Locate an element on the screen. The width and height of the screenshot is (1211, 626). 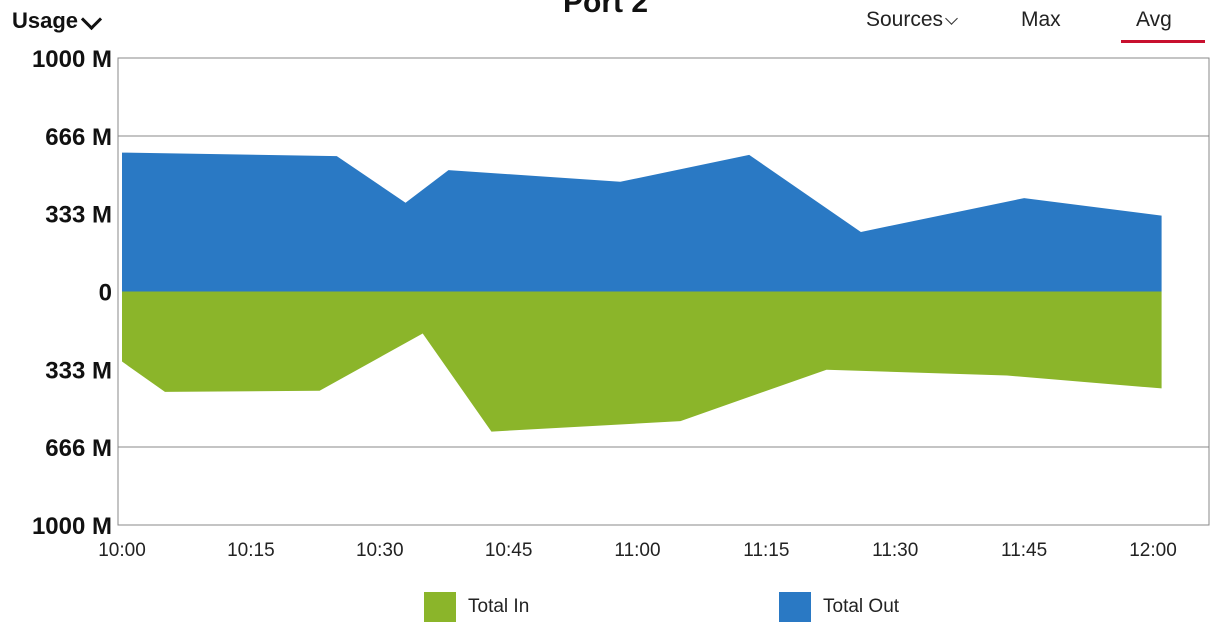
legend-item-total-in: Total In is located at coordinates (476, 607).